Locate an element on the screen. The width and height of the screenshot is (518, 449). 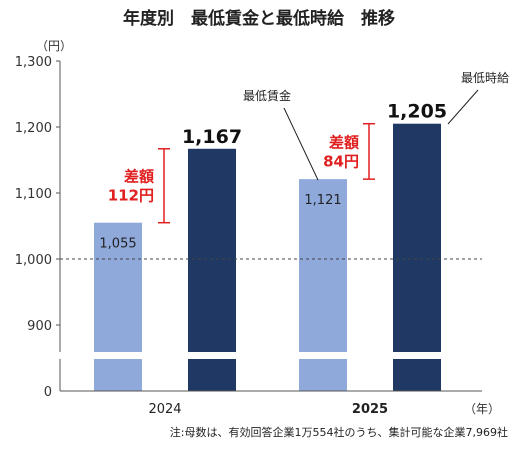
data-label: 1,205 is located at coordinates (417, 112).